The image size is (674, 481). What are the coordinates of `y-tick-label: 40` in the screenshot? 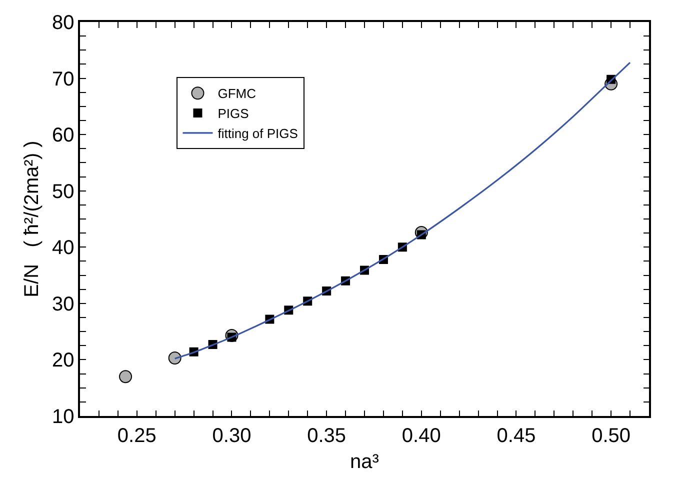 It's located at (63, 248).